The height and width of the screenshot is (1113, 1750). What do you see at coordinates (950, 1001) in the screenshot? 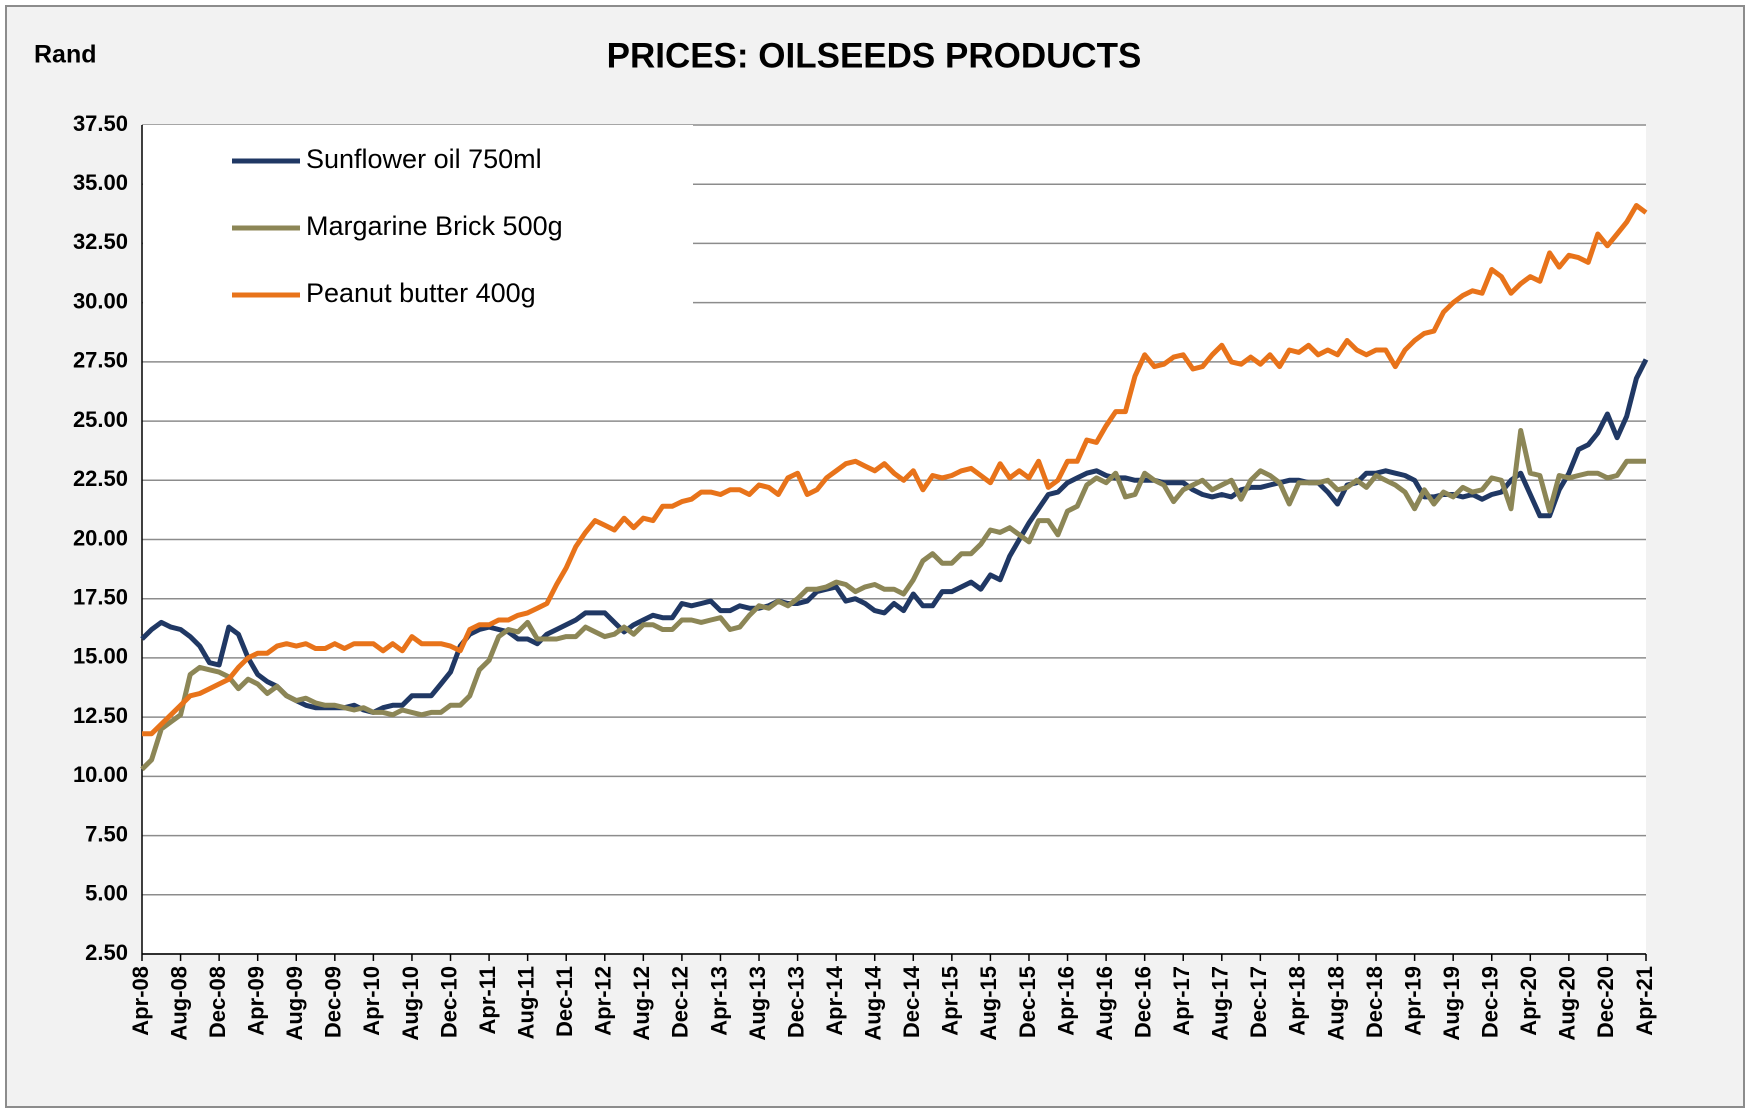
I see `x-tick-label: Apr-15` at bounding box center [950, 1001].